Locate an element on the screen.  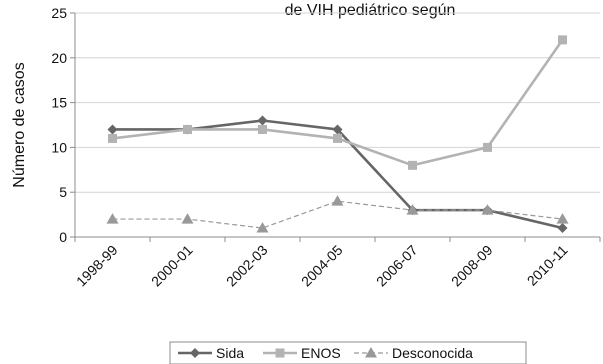
legend-marker-sida is located at coordinates (195, 353).